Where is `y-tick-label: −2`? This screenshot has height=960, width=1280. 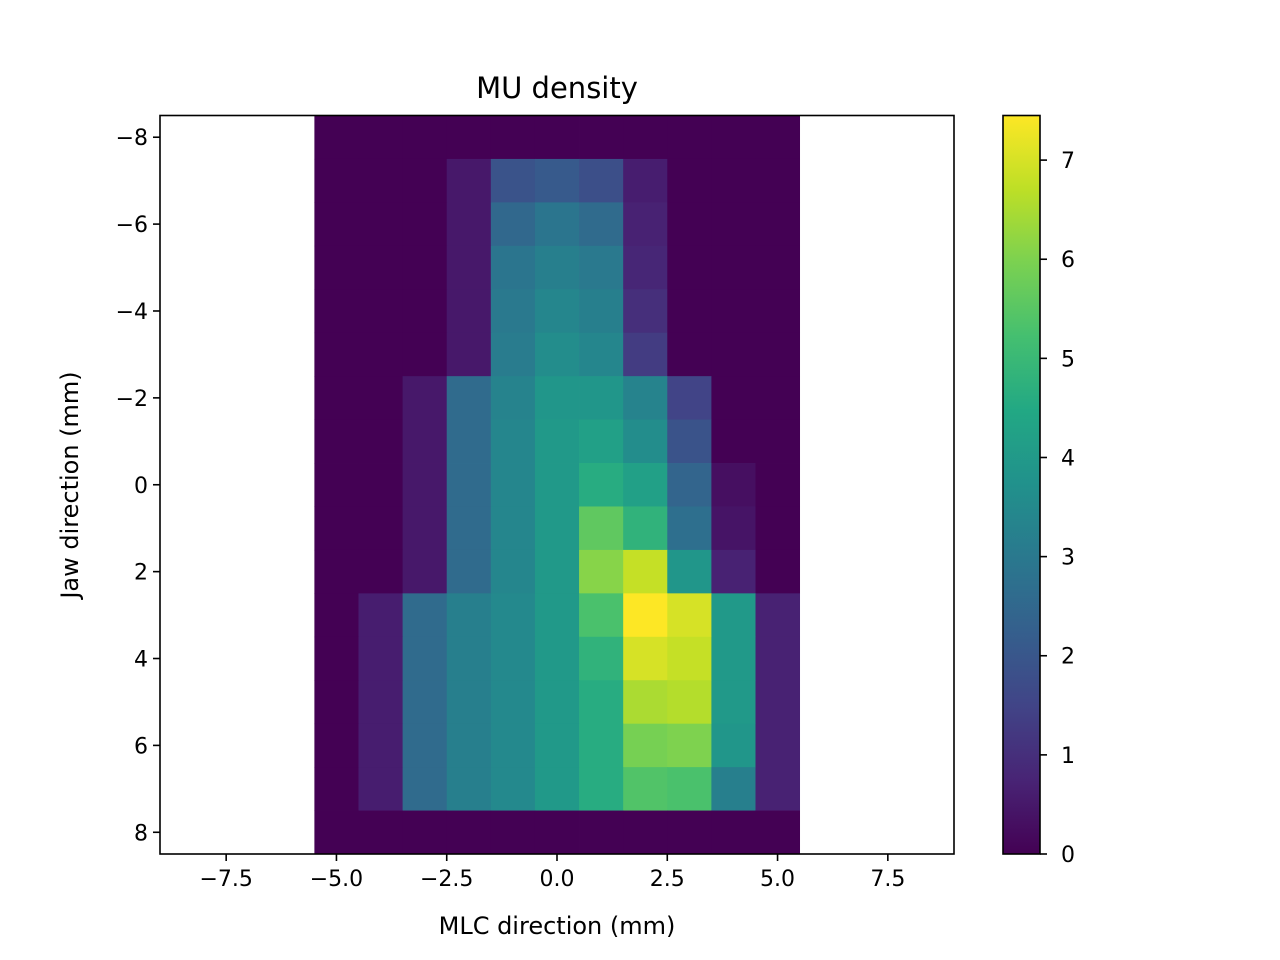
y-tick-label: −2 is located at coordinates (132, 399).